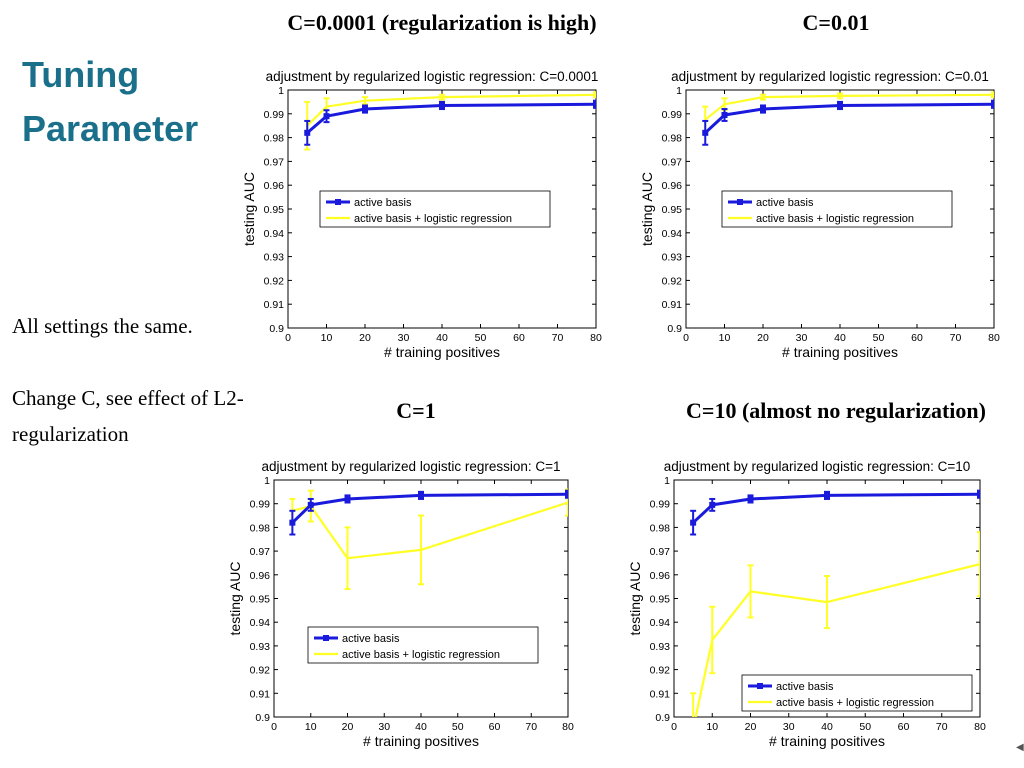 This screenshot has height=768, width=1024. I want to click on note-settings: All settings the same., so click(102, 326).